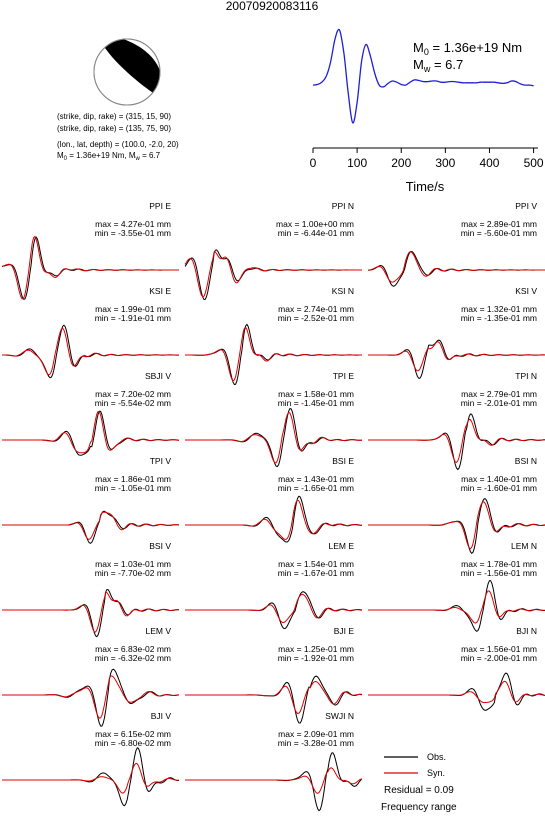 The width and height of the screenshot is (545, 816). Describe the element at coordinates (133, 573) in the screenshot. I see `min-amplitude: min = -7.70e-02 mm` at that location.